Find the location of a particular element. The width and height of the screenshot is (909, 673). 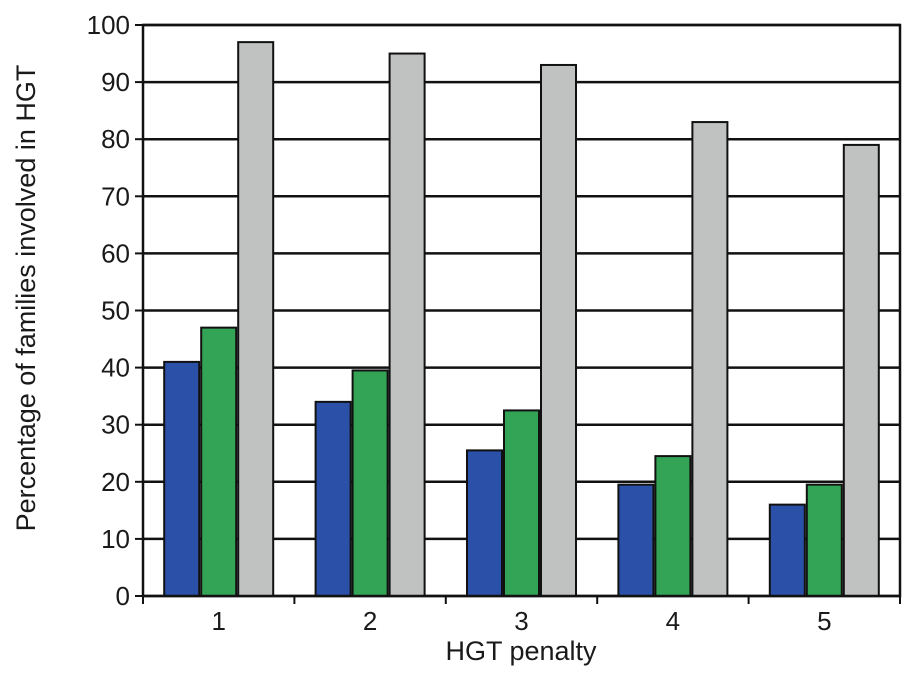

y-tick-label: 80 is located at coordinates (115, 139).